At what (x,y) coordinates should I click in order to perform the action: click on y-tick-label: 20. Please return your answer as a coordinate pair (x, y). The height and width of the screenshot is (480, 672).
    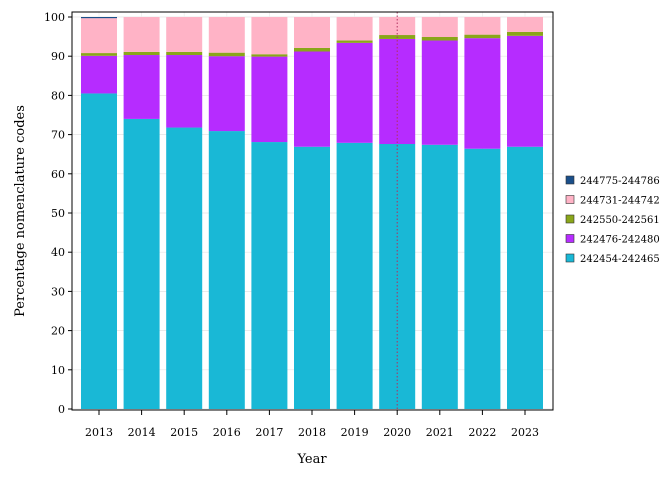
    Looking at the image, I should click on (58, 331).